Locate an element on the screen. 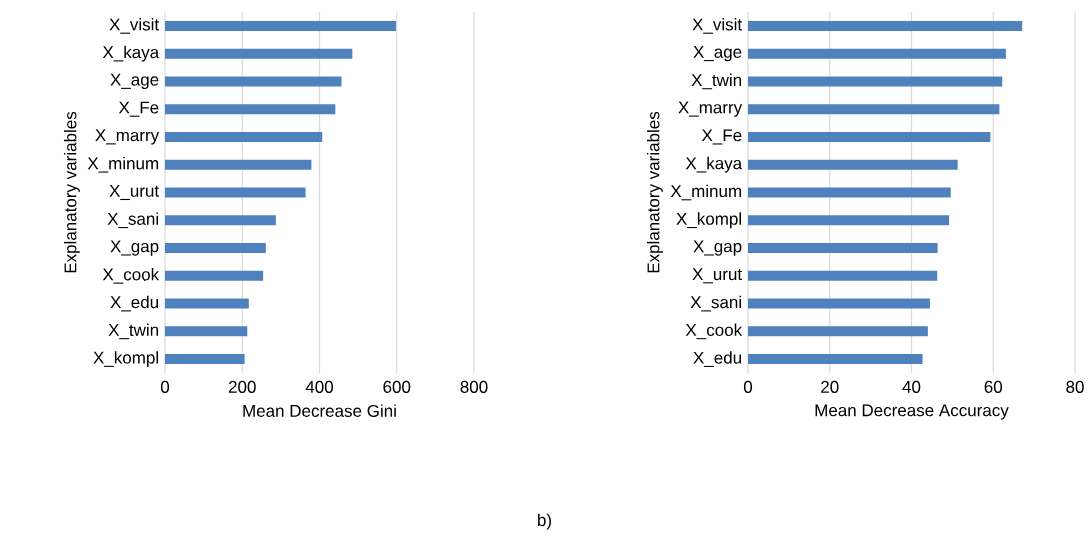 This screenshot has height=536, width=1089. x-tick-label: 40 is located at coordinates (911, 386).